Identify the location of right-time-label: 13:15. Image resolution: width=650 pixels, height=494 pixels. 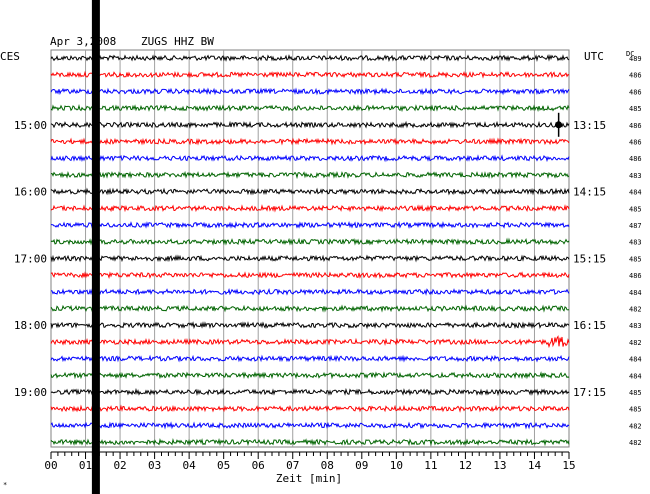
(589, 125).